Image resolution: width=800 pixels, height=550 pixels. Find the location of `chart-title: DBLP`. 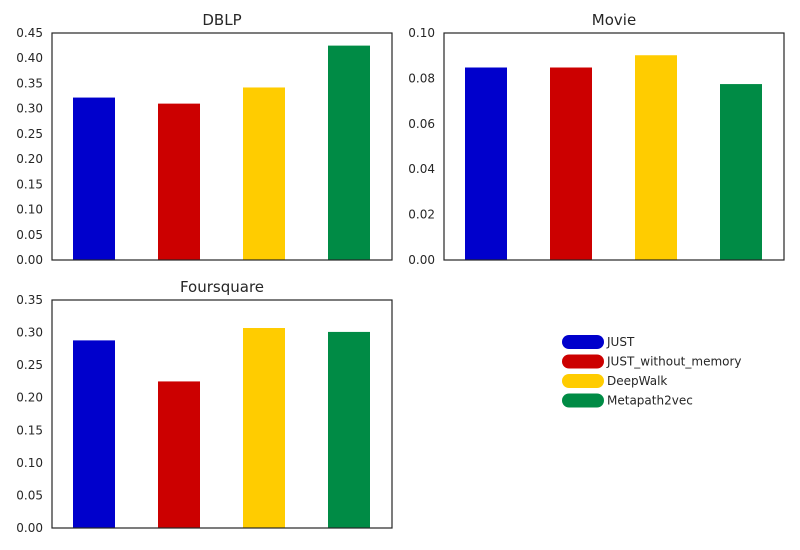

chart-title: DBLP is located at coordinates (221, 20).